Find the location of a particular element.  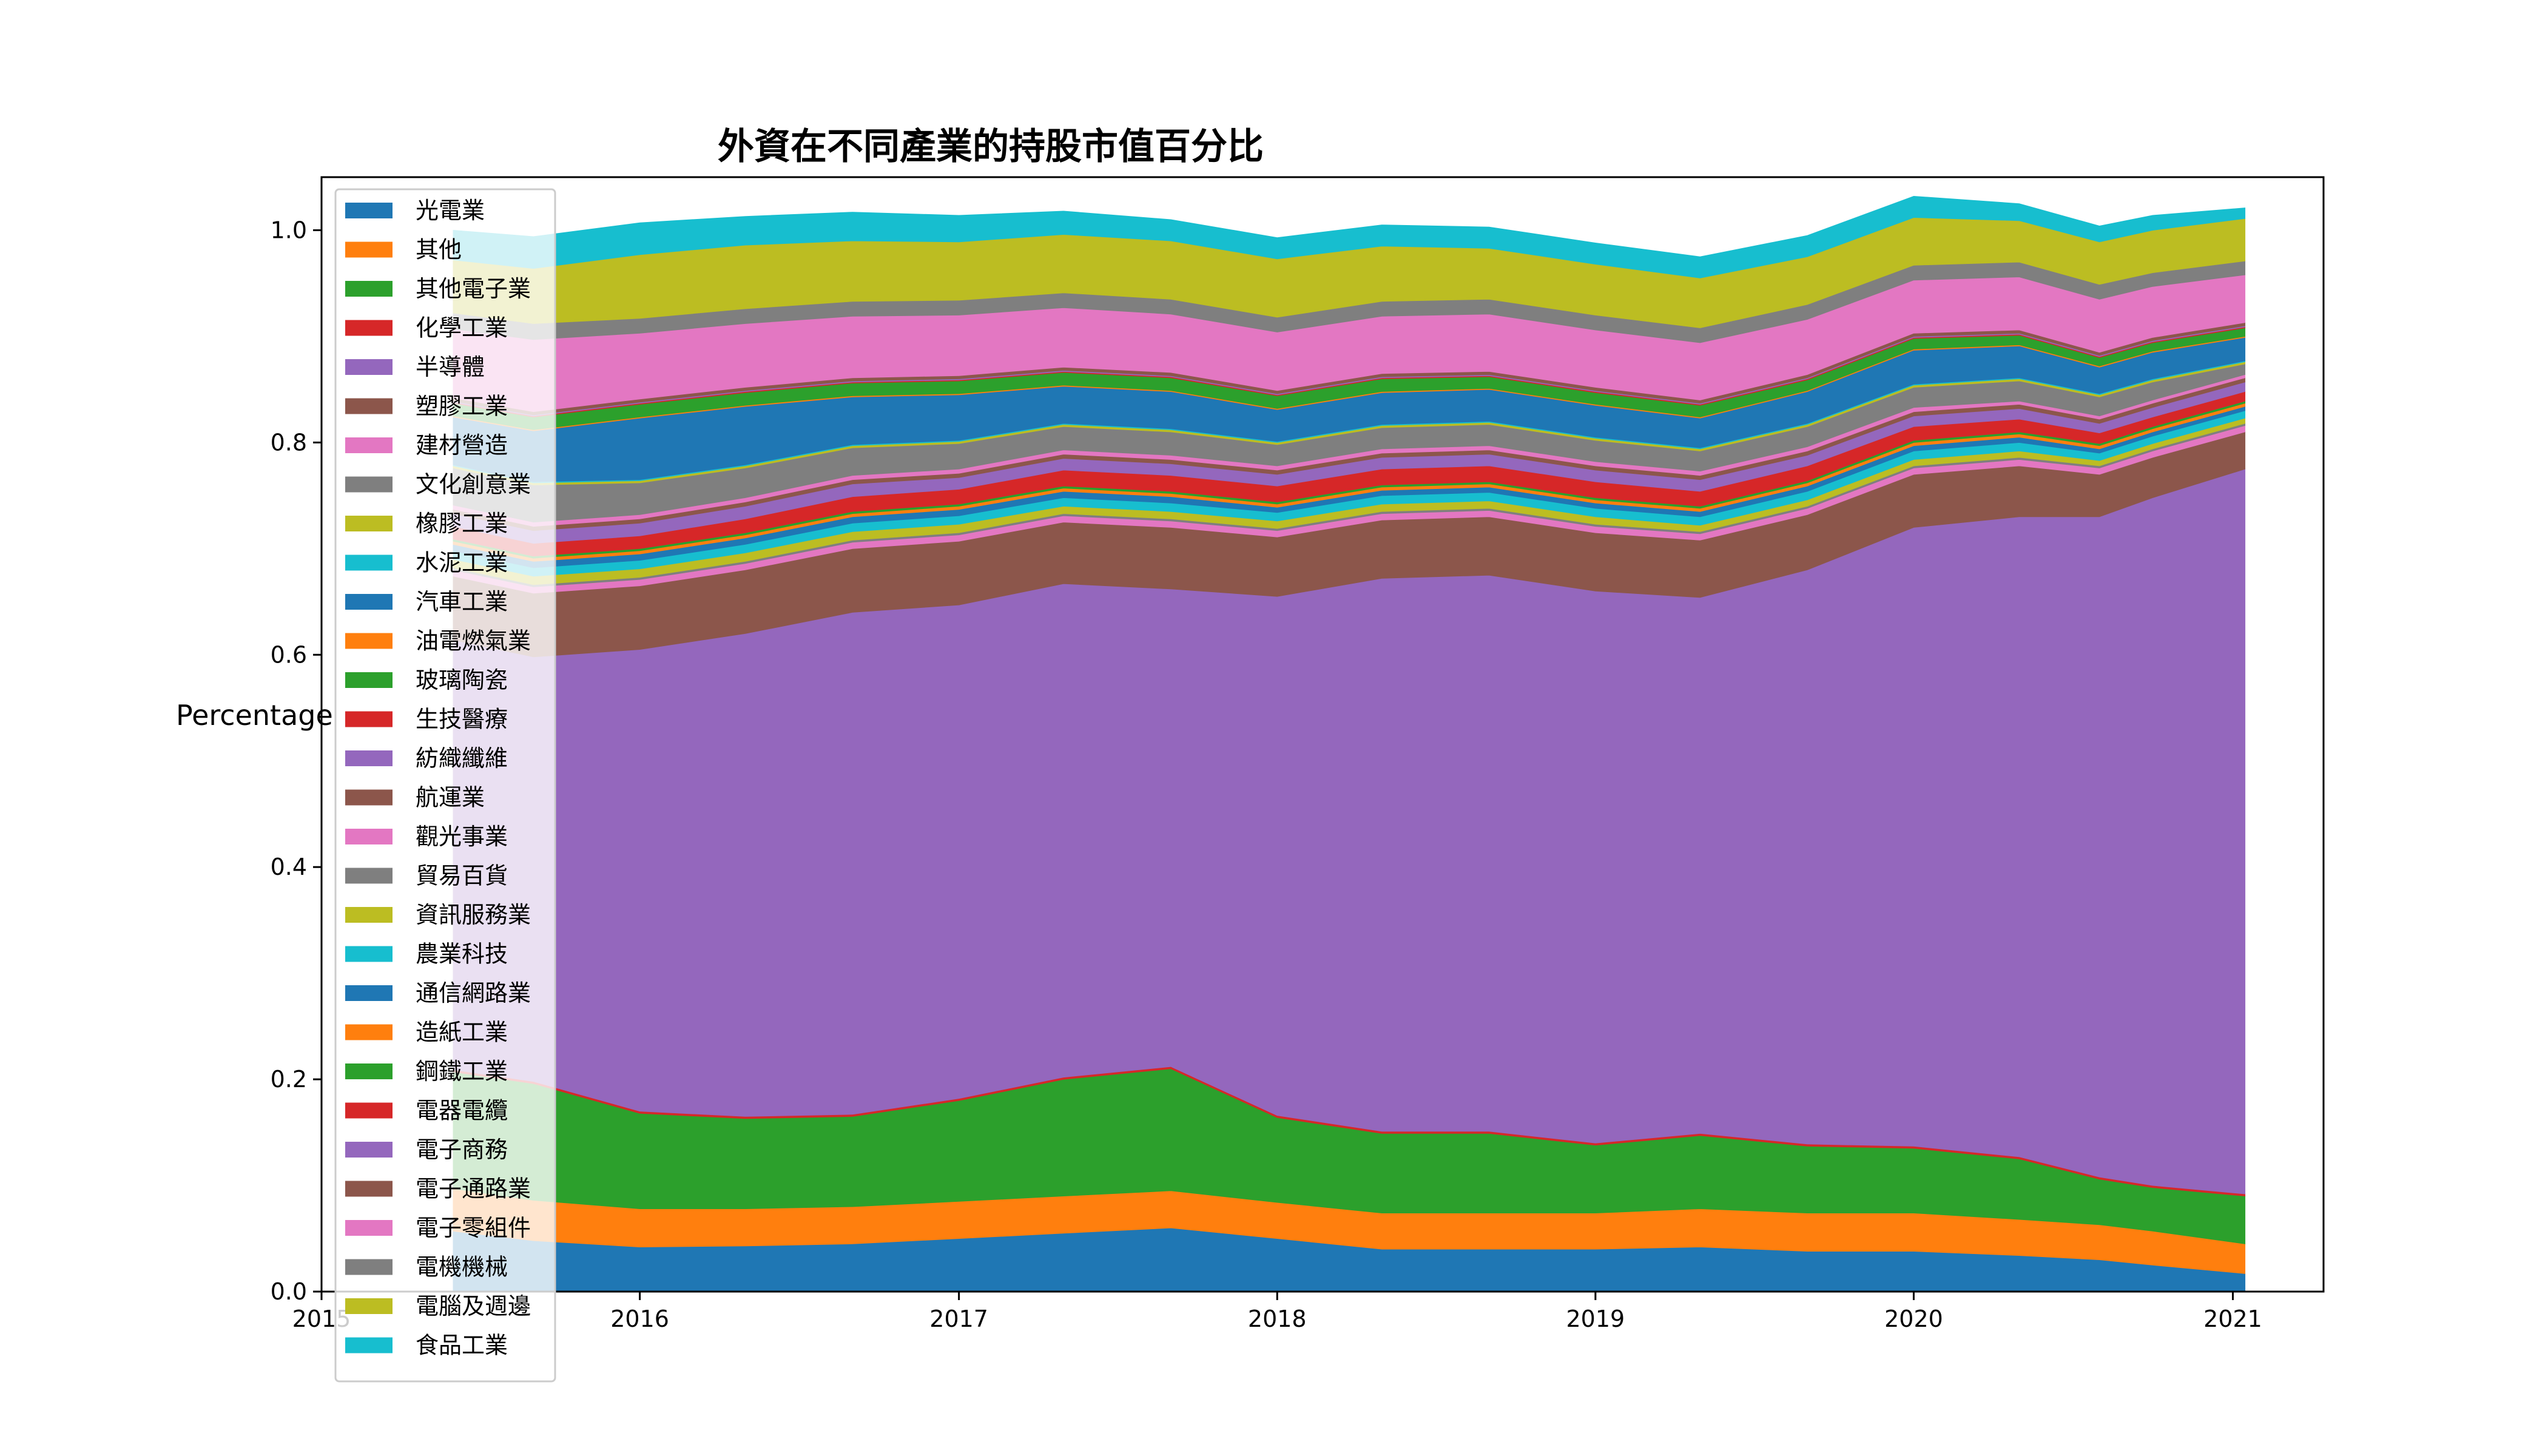

legend-label: 食品工業 is located at coordinates (462, 1345).